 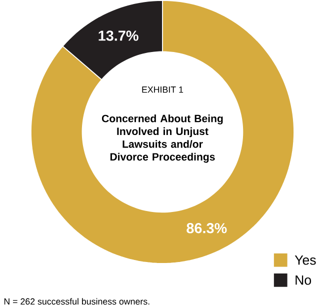 What do you see at coordinates (163, 89) in the screenshot?
I see `text: EXHIBIT 1` at bounding box center [163, 89].